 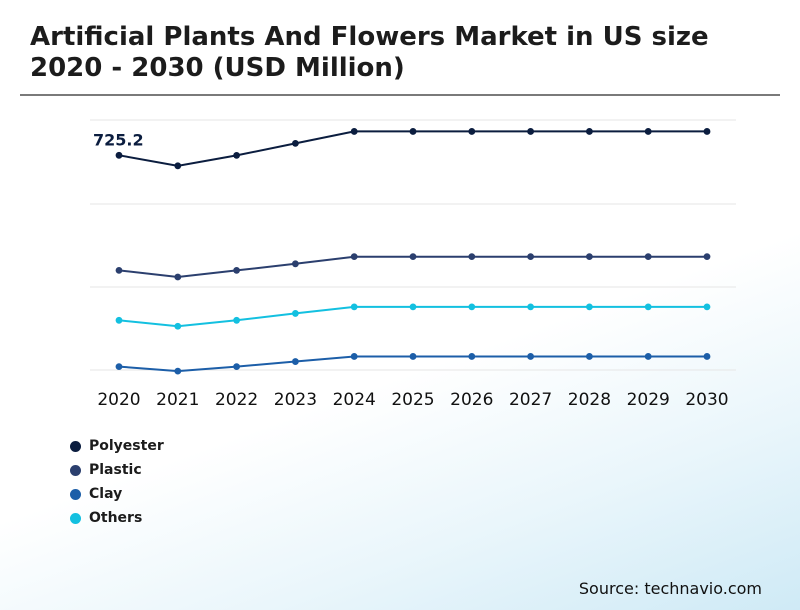 What do you see at coordinates (589, 400) in the screenshot?
I see `x-tick-label: 2028` at bounding box center [589, 400].